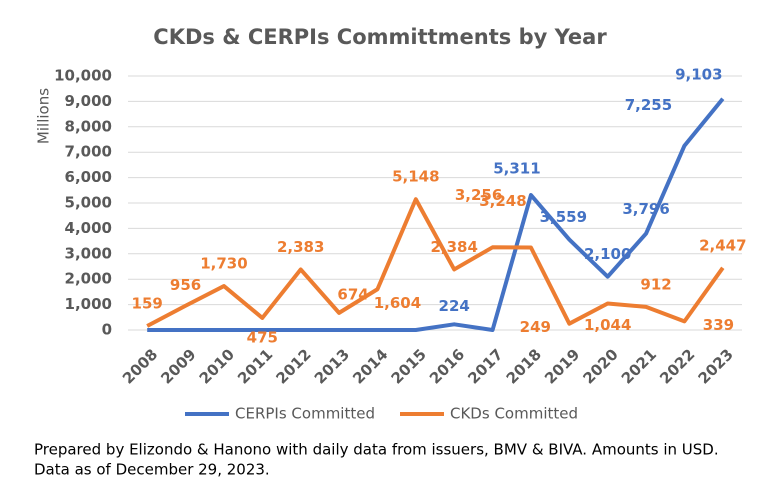 Image resolution: width=763 pixels, height=494 pixels. I want to click on y-tick-label: 8,000, so click(88, 126).